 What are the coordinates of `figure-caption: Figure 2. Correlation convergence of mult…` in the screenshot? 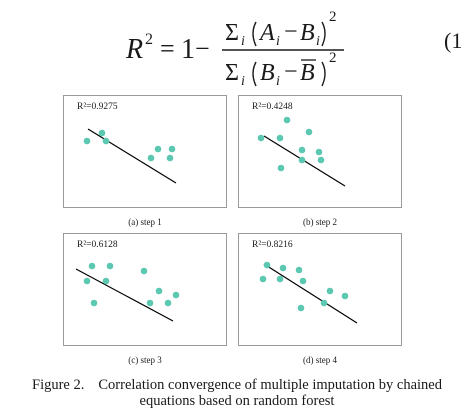 It's located at (237, 393).